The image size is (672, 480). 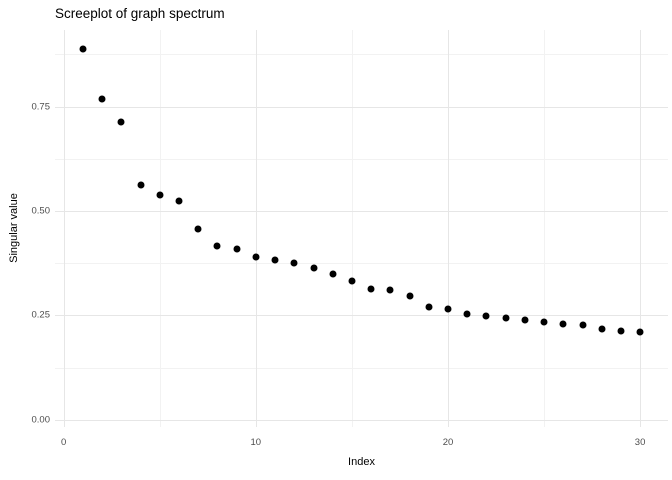 I want to click on chart-title: Screeplot of graph spectrum, so click(x=140, y=13).